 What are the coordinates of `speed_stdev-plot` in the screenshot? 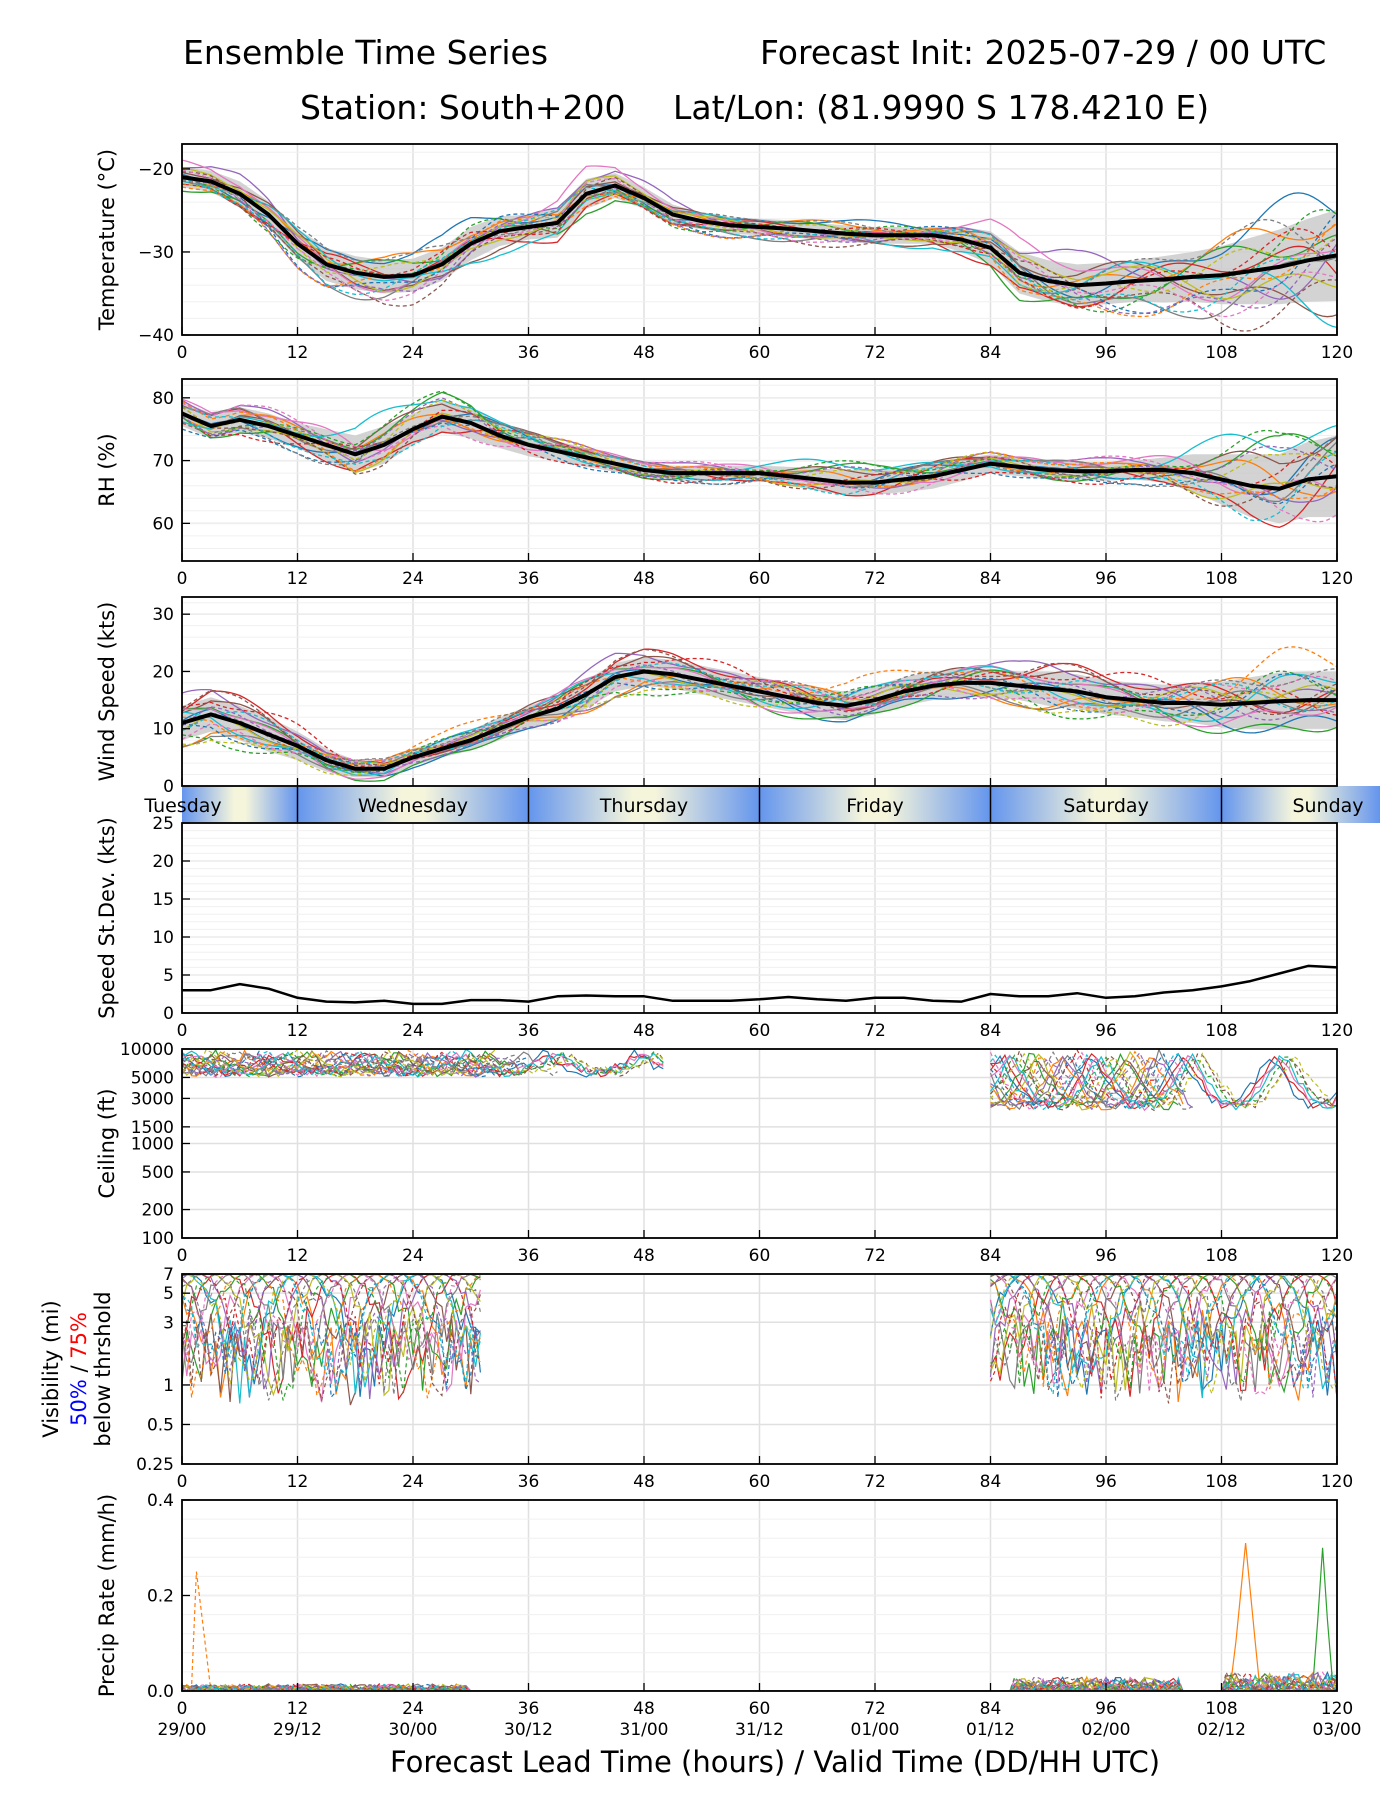 It's located at (759, 985).